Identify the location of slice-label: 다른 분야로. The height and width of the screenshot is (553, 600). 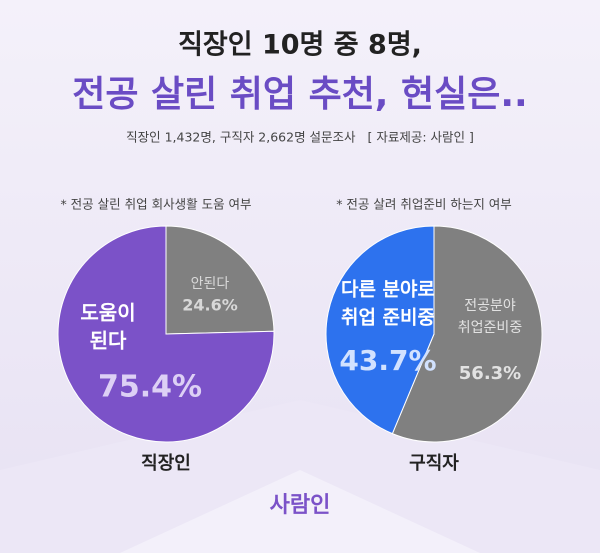
(388, 290).